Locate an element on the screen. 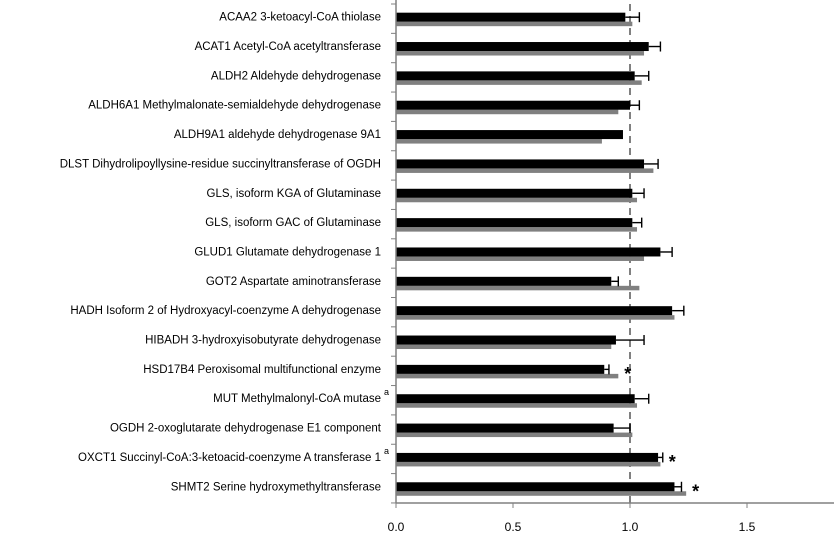 The image size is (834, 546). category-label: ALDH9A1 aldehyde dehydrogenase 9A1 is located at coordinates (277, 135).